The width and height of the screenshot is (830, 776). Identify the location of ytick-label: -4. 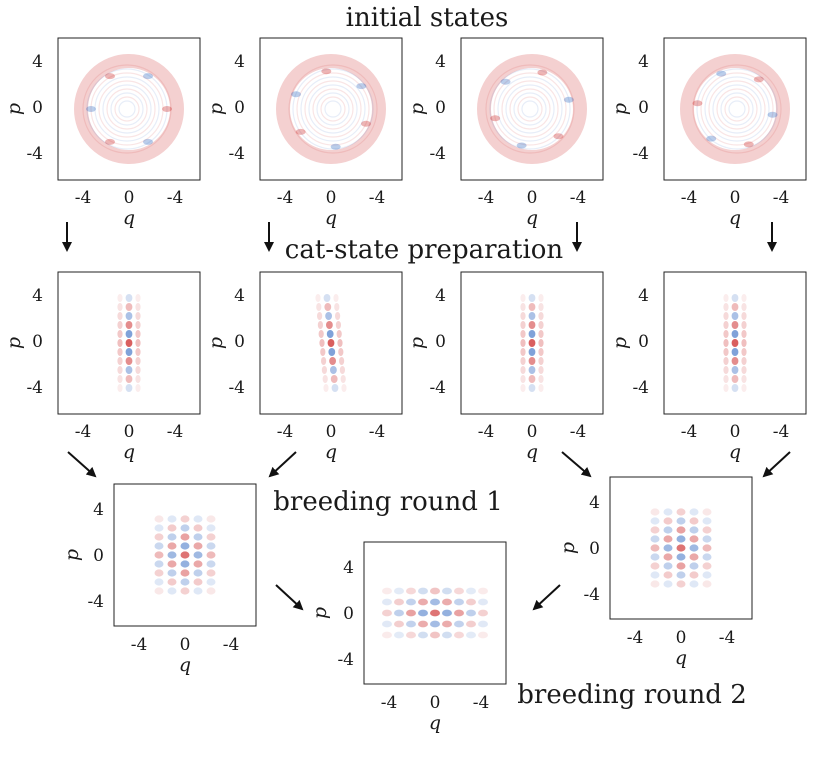
(591, 595).